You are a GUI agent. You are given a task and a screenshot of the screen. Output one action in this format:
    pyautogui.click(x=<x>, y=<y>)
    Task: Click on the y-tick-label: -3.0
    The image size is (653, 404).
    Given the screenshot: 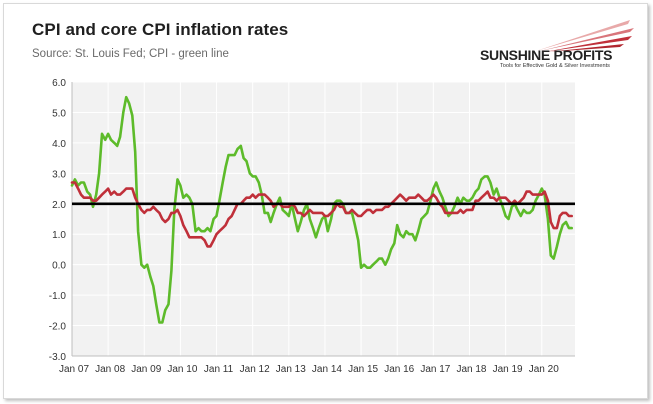 What is the action you would take?
    pyautogui.click(x=58, y=357)
    